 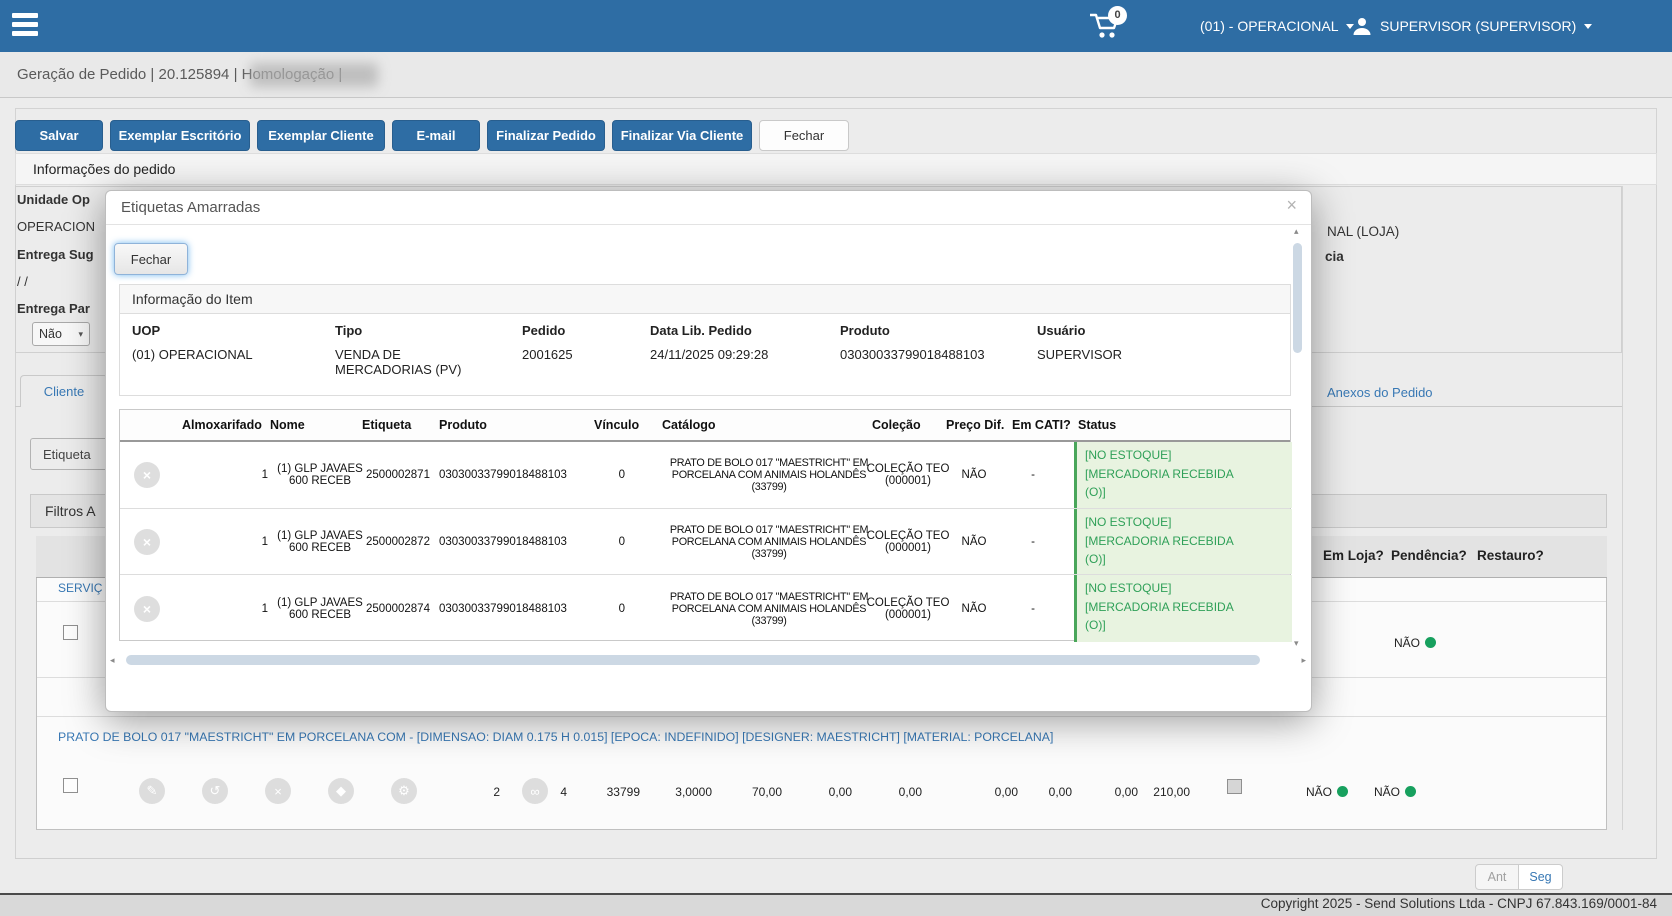 I want to click on scroll-up-icon: ▴, so click(x=1296, y=231).